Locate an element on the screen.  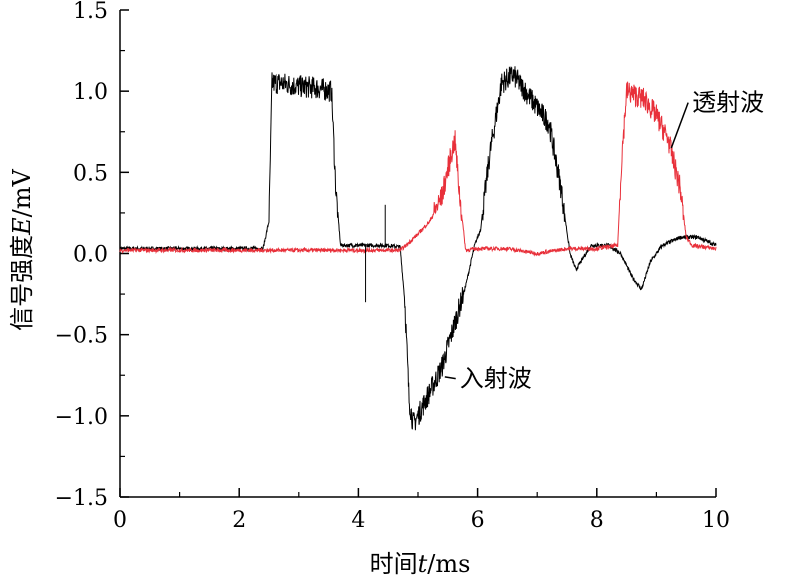
annotation-label-0: 入射波 is located at coordinates (496, 379).